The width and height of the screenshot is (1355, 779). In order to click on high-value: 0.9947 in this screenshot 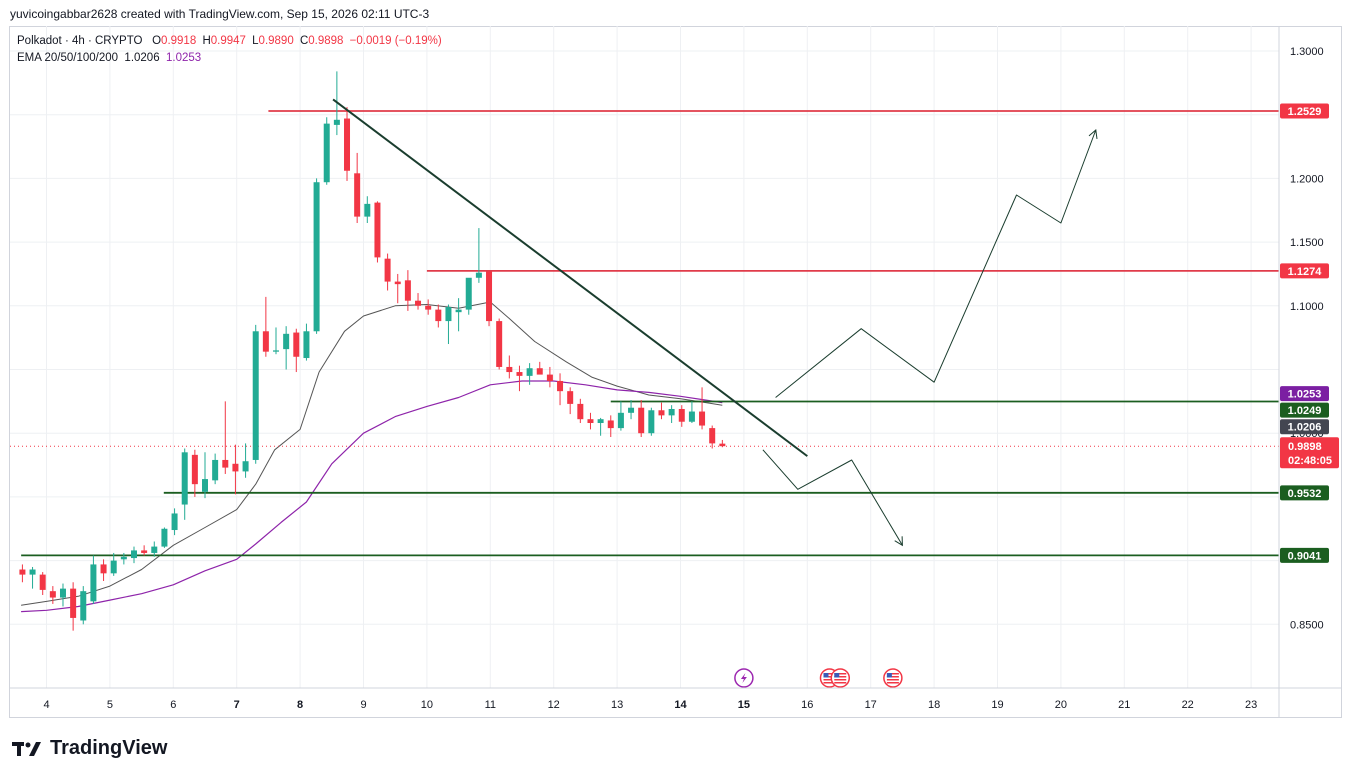, I will do `click(228, 41)`.